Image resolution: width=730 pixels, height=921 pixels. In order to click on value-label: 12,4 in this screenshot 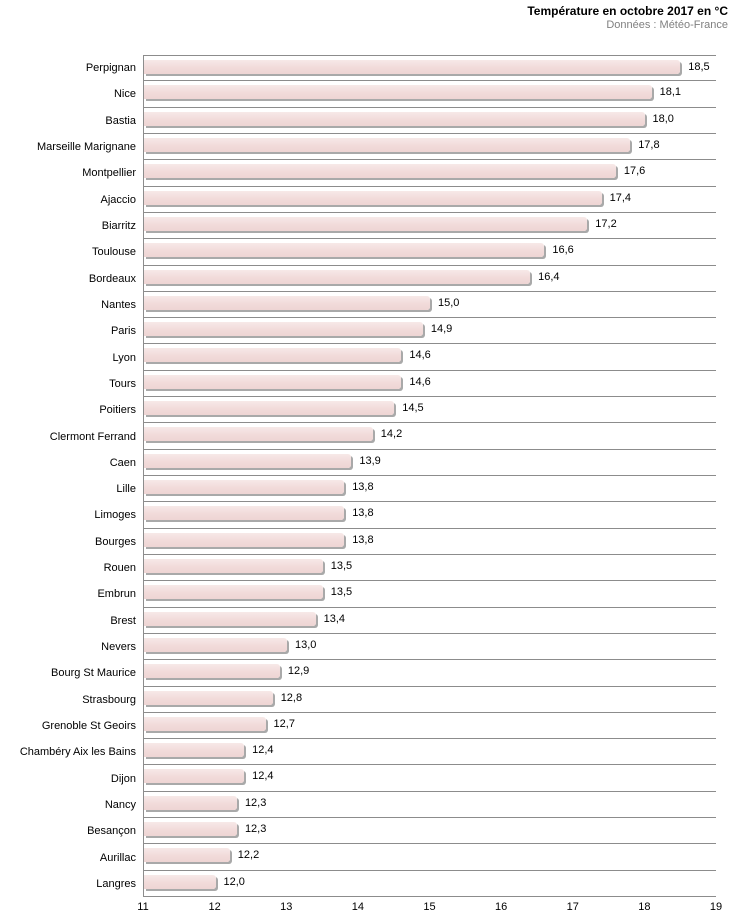, I will do `click(263, 776)`.